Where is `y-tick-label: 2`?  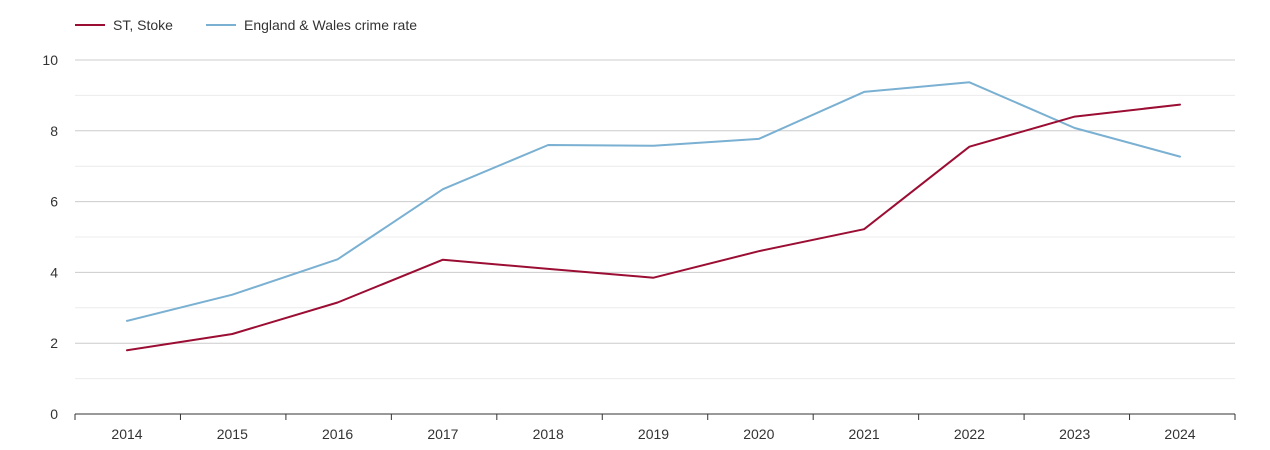 y-tick-label: 2 is located at coordinates (54, 343).